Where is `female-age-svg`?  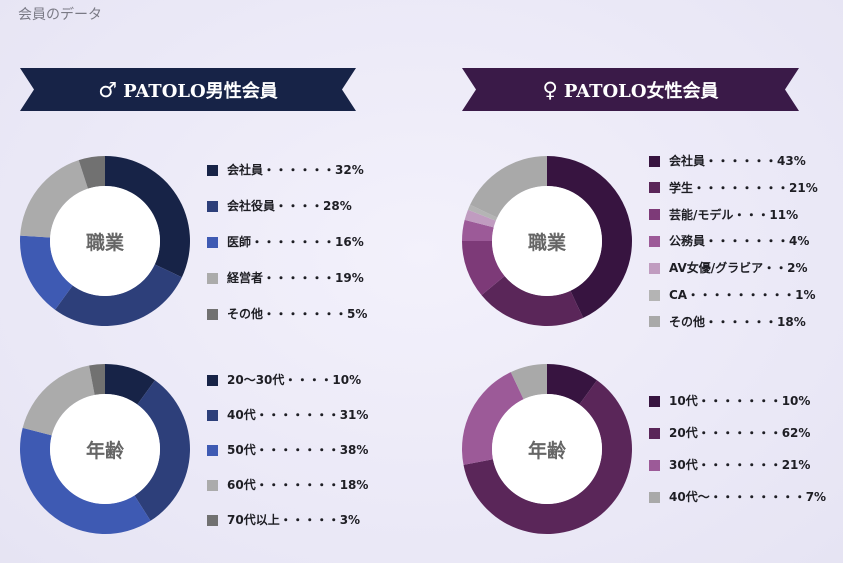 female-age-svg is located at coordinates (547, 449).